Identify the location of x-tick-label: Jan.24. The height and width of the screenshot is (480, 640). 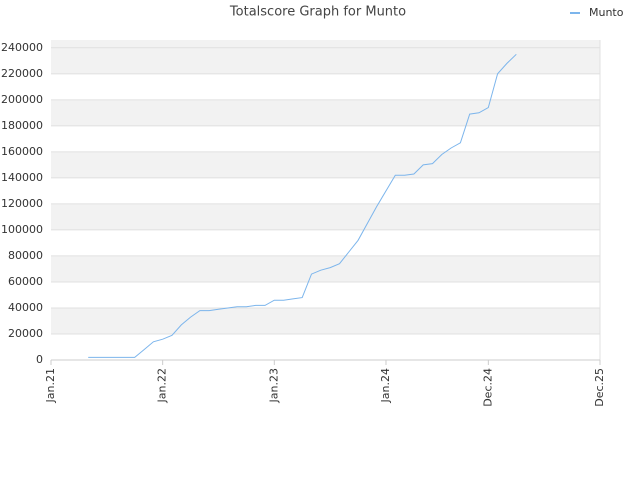
(385, 385).